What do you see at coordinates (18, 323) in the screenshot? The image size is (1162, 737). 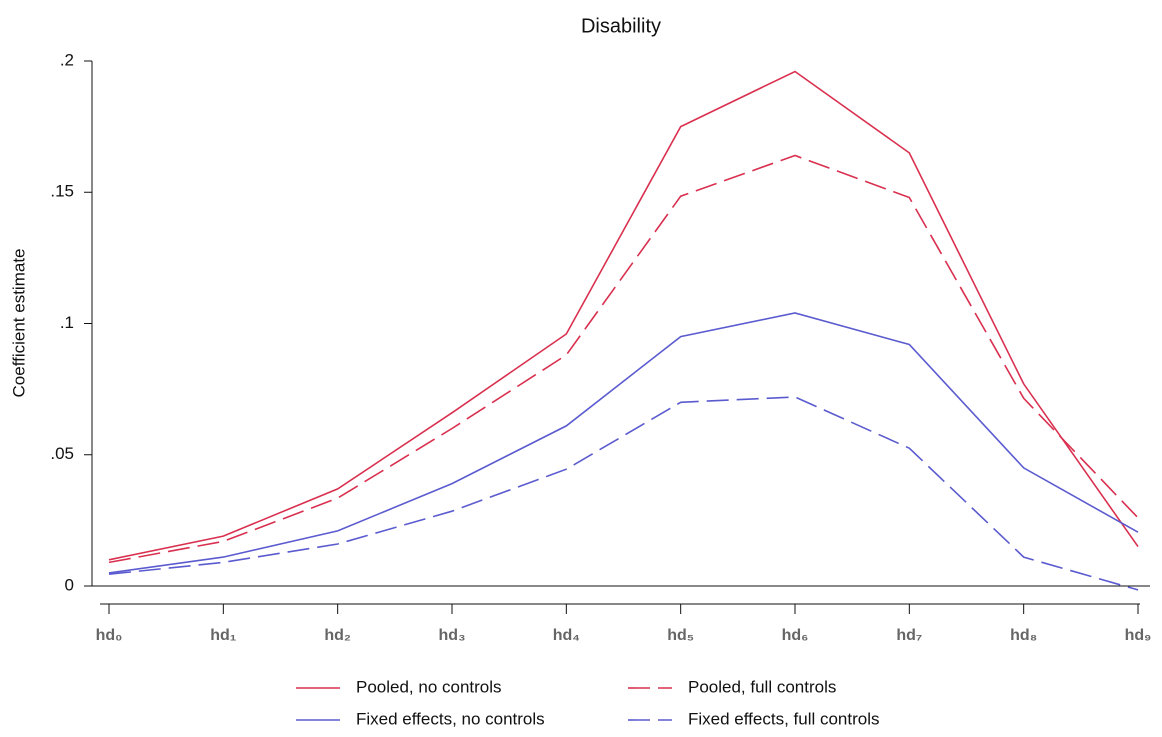 I see `y-axis-label: Coefficient estimate` at bounding box center [18, 323].